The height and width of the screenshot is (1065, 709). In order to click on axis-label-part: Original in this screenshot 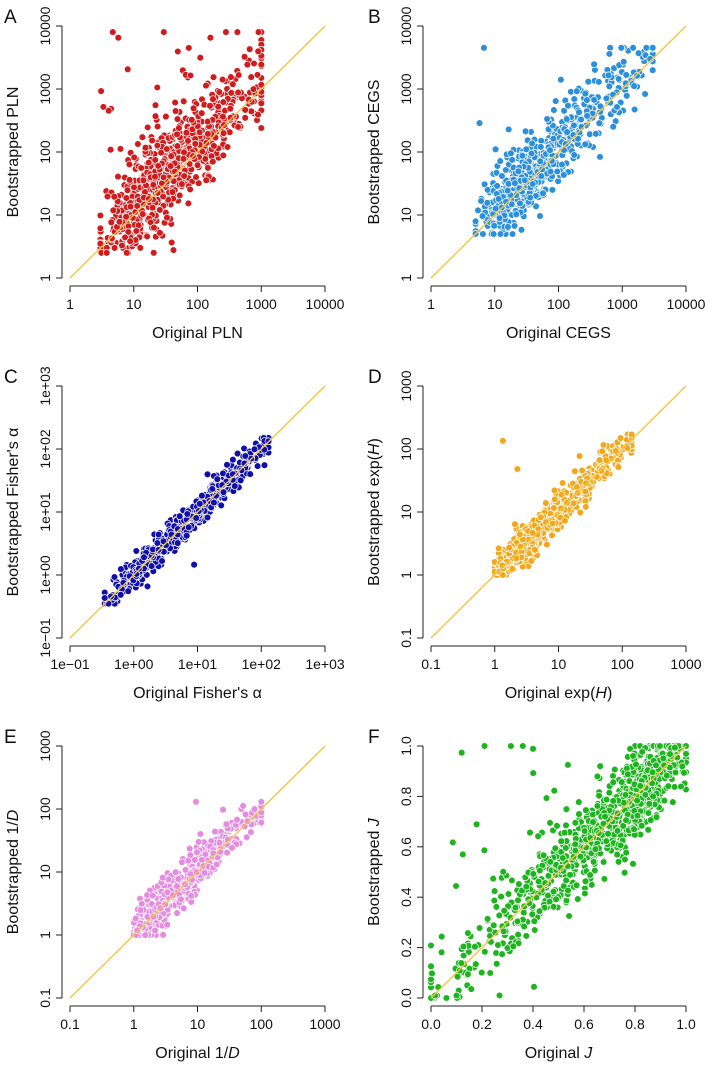, I will do `click(555, 1053)`.